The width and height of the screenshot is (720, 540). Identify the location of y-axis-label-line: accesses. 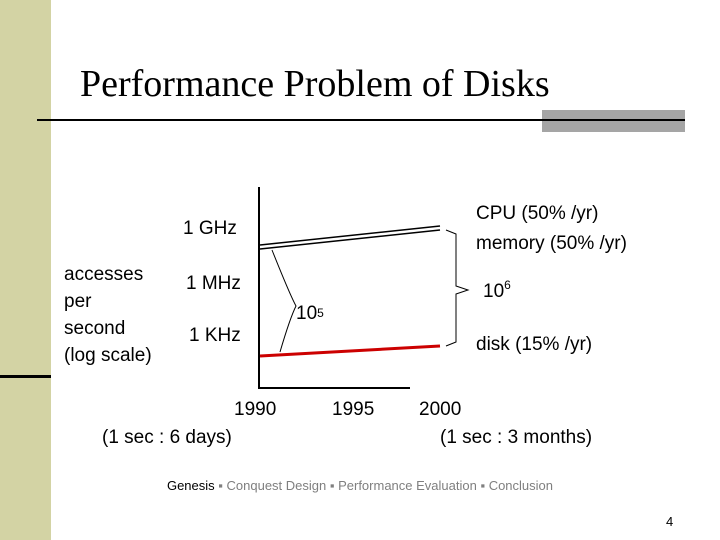
(104, 274).